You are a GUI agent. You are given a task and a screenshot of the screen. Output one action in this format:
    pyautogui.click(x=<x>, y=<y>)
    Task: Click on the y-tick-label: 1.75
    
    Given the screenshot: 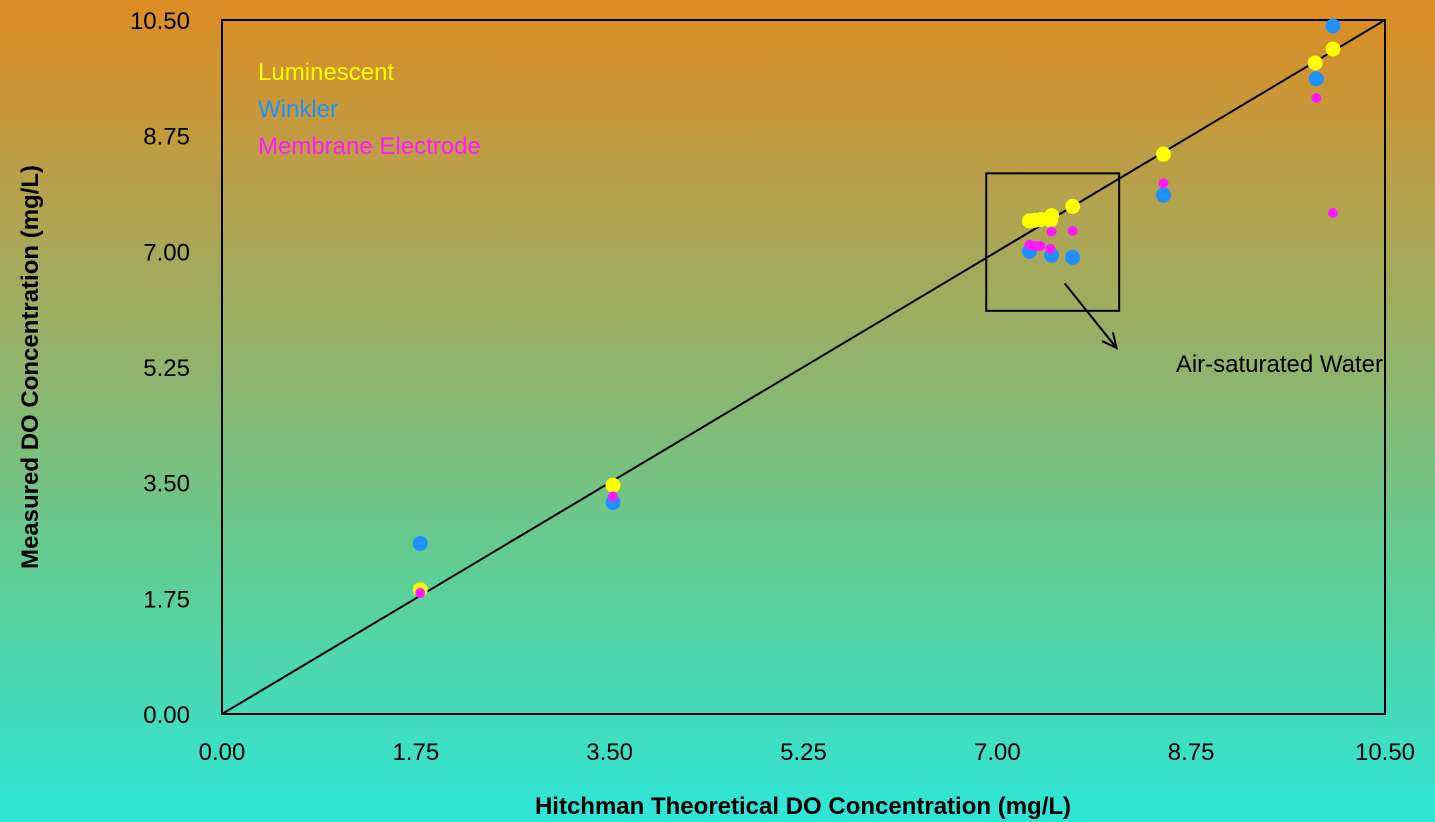 What is the action you would take?
    pyautogui.click(x=166, y=599)
    